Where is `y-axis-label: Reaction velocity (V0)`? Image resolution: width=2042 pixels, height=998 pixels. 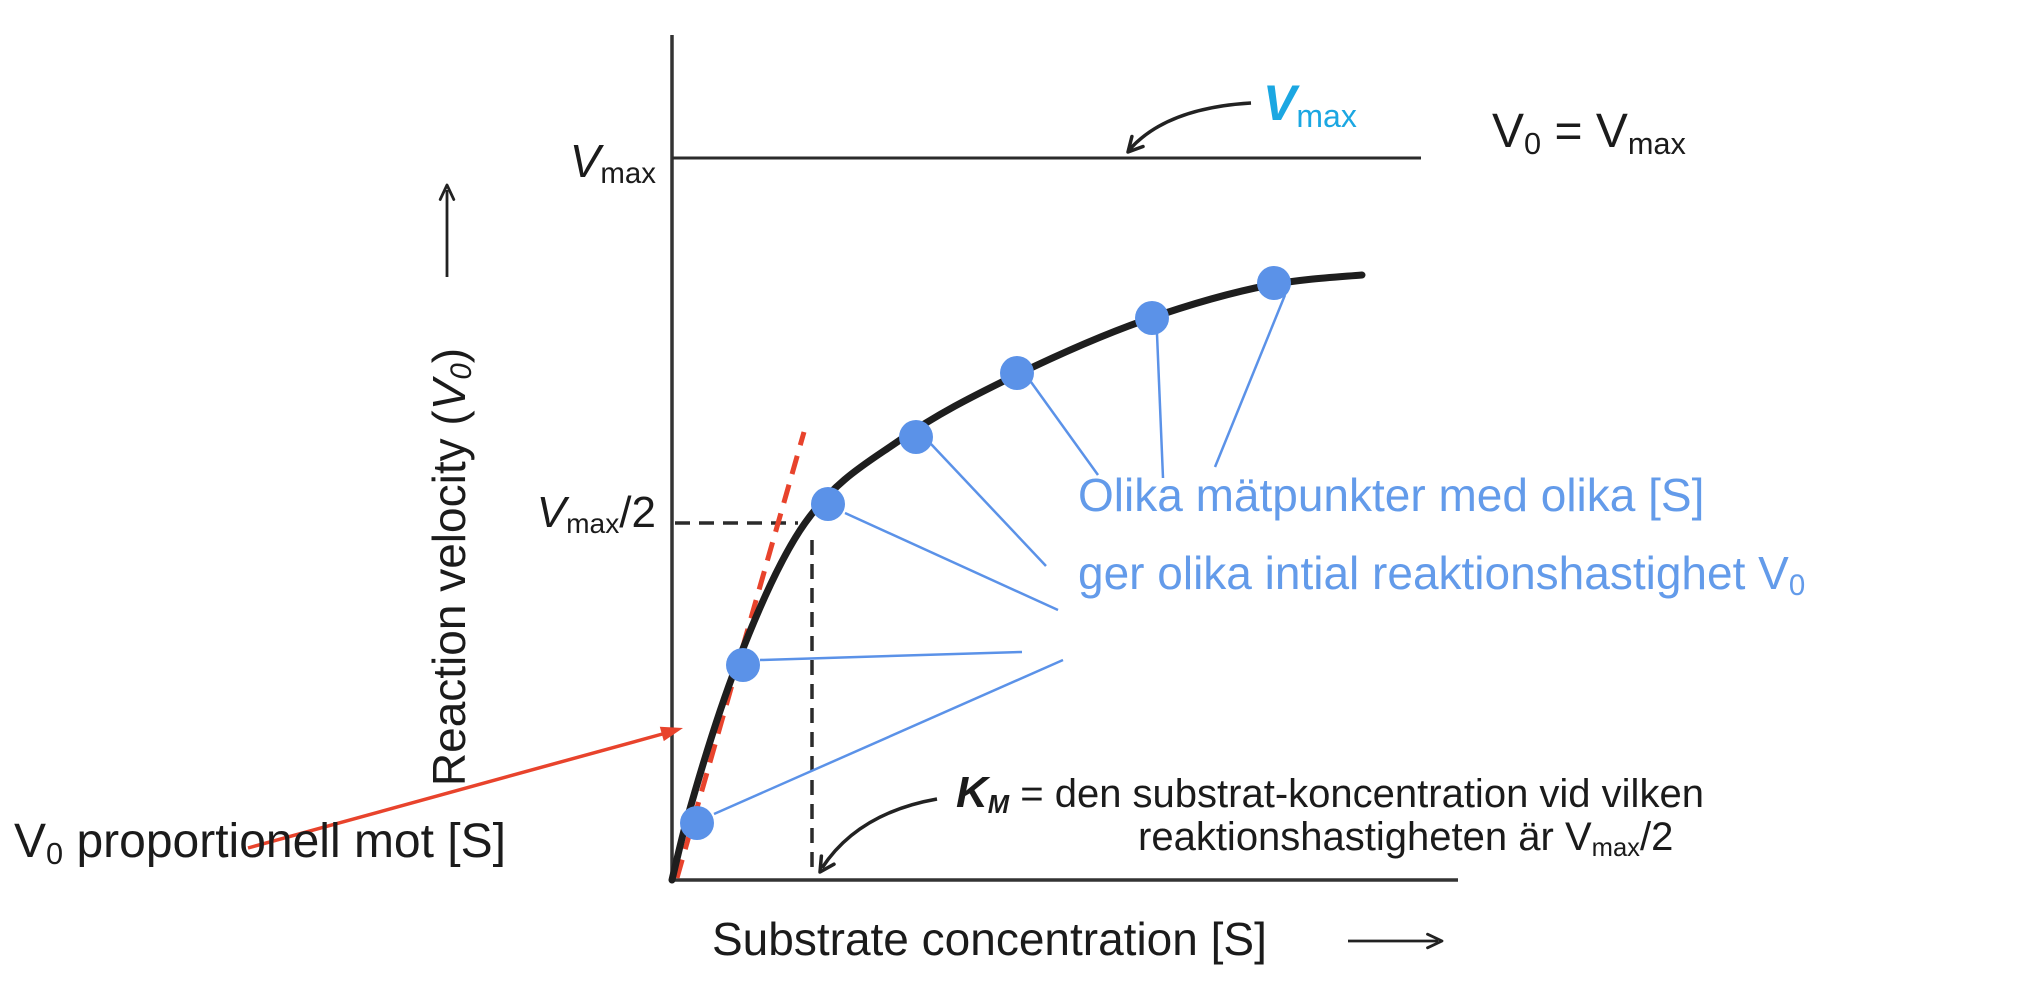
y-axis-label: Reaction velocity (V0) is located at coordinates (450, 567).